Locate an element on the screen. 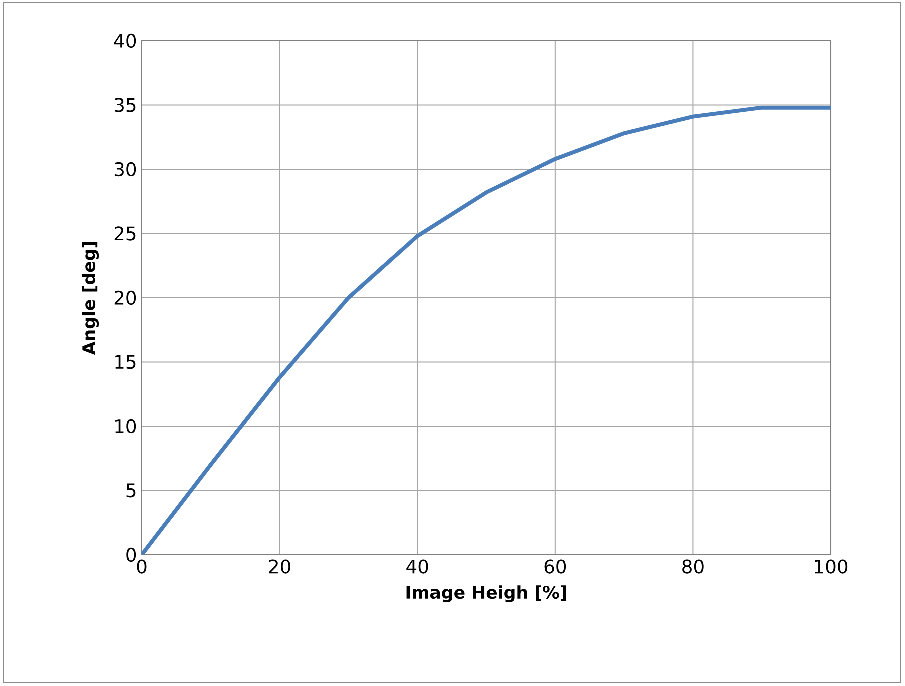 Image resolution: width=905 pixels, height=686 pixels. x-tick-label: 0 is located at coordinates (142, 567).